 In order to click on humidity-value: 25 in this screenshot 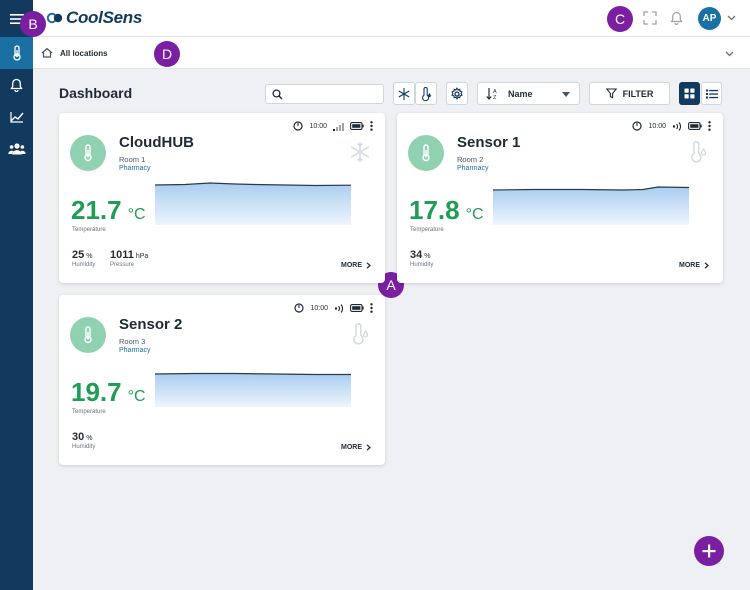, I will do `click(78, 255)`.